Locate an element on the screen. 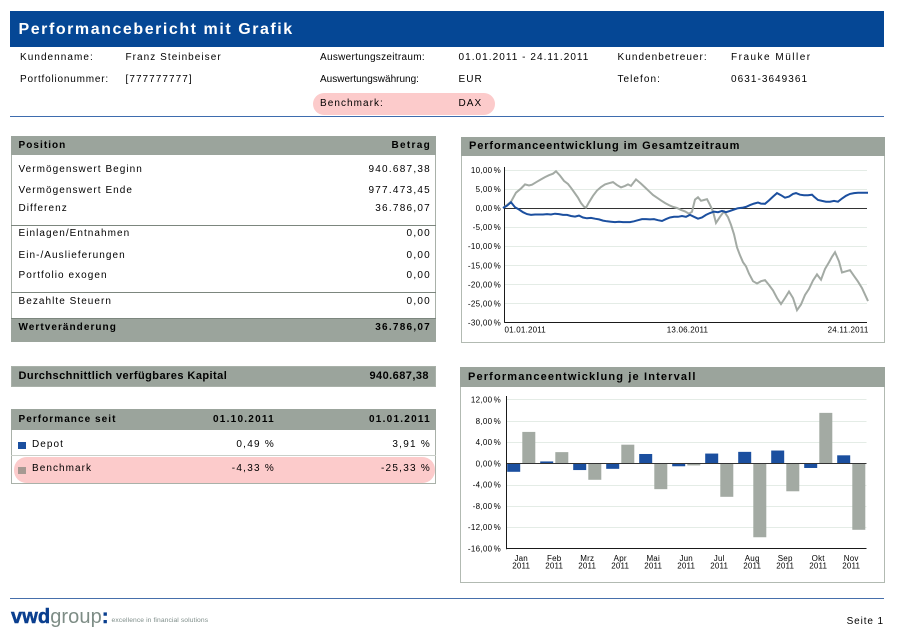  svg-text: Sep is located at coordinates (785, 558).